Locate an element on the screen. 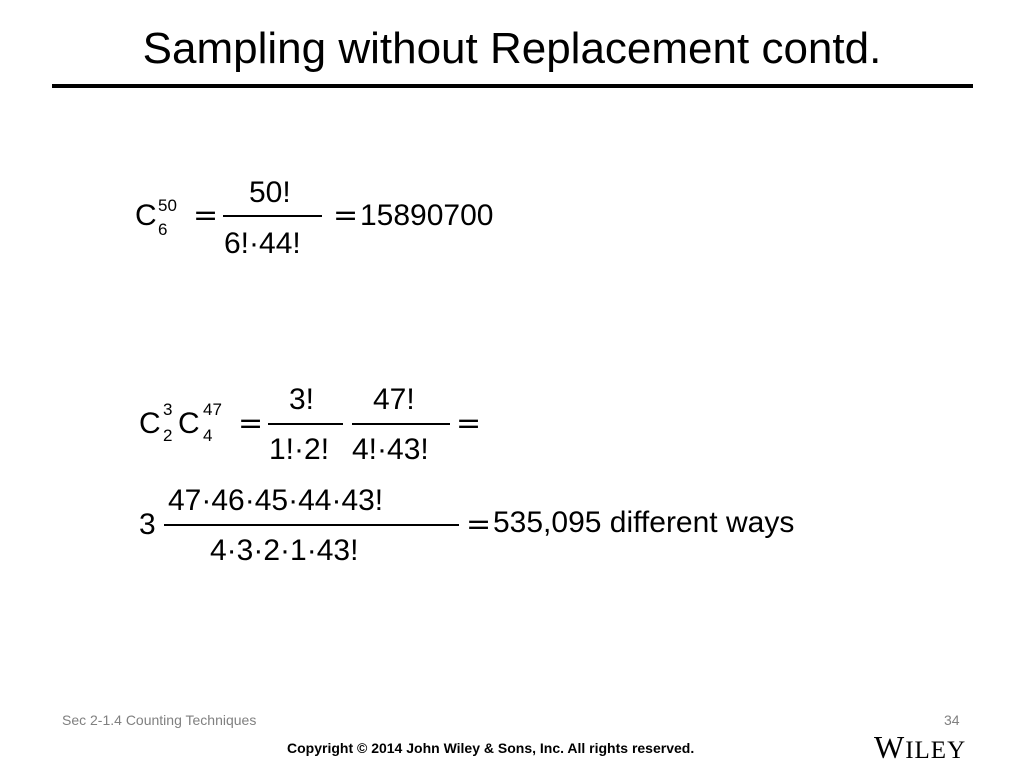  superscript: 50 is located at coordinates (167, 205).